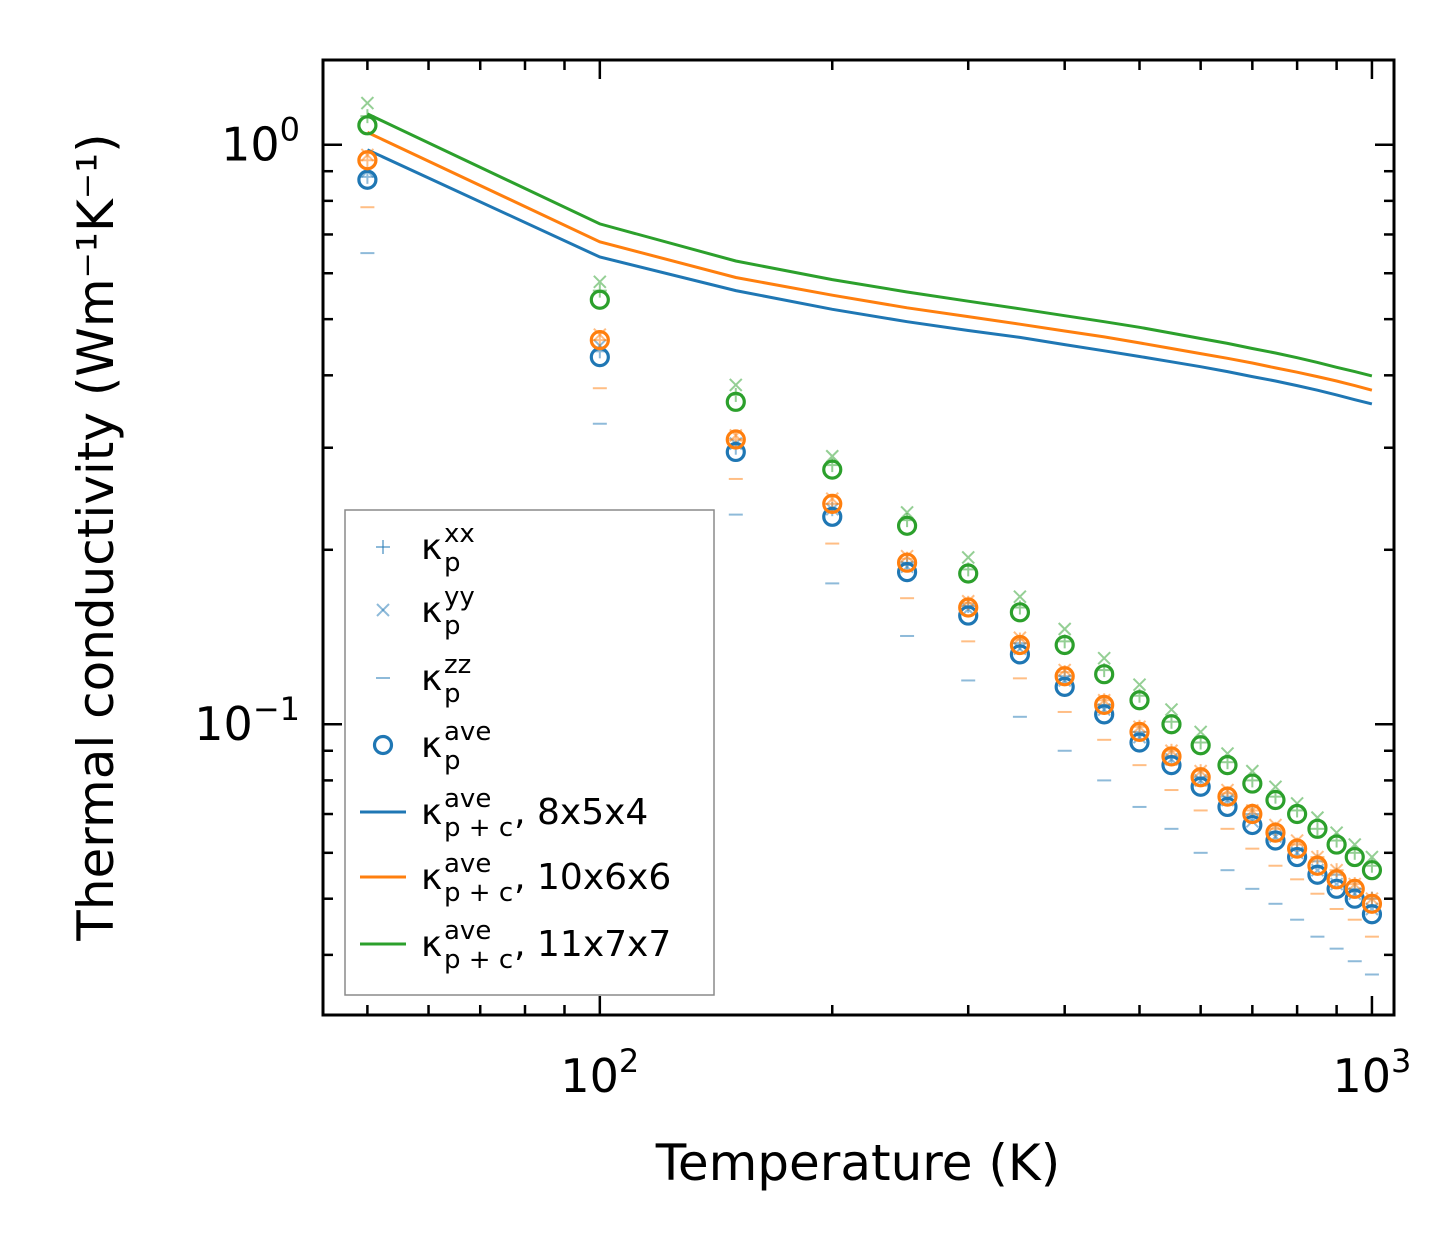 The width and height of the screenshot is (1454, 1254). Describe the element at coordinates (869, 277) in the screenshot. I see `kpc-line-8x5x4` at that location.